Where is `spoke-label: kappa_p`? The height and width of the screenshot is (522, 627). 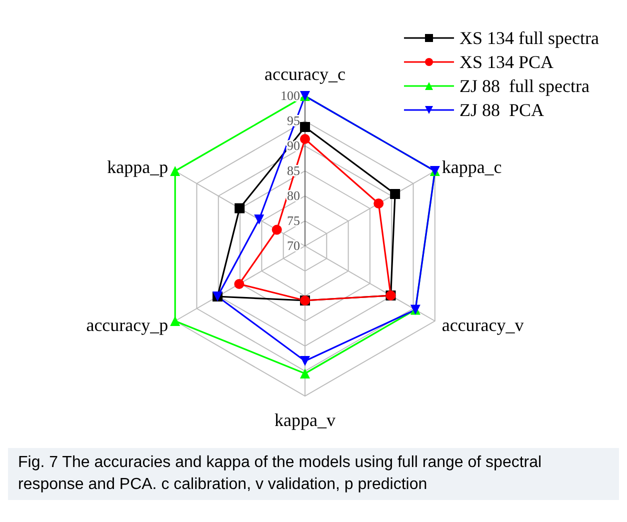
spoke-label: kappa_p is located at coordinates (137, 167).